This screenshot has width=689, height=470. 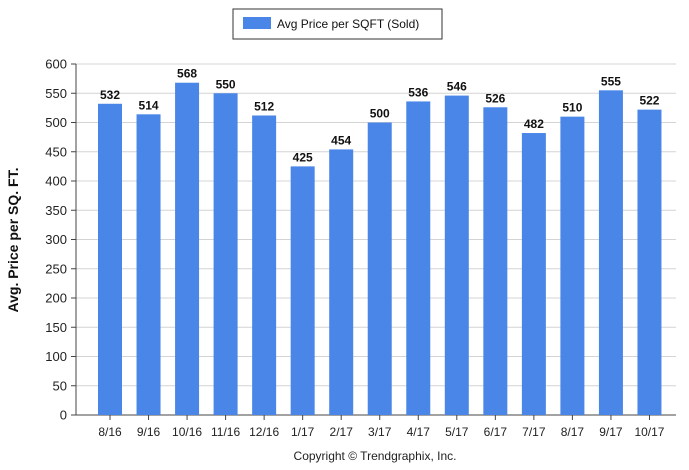 I want to click on y-tick-label: 500, so click(x=56, y=122).